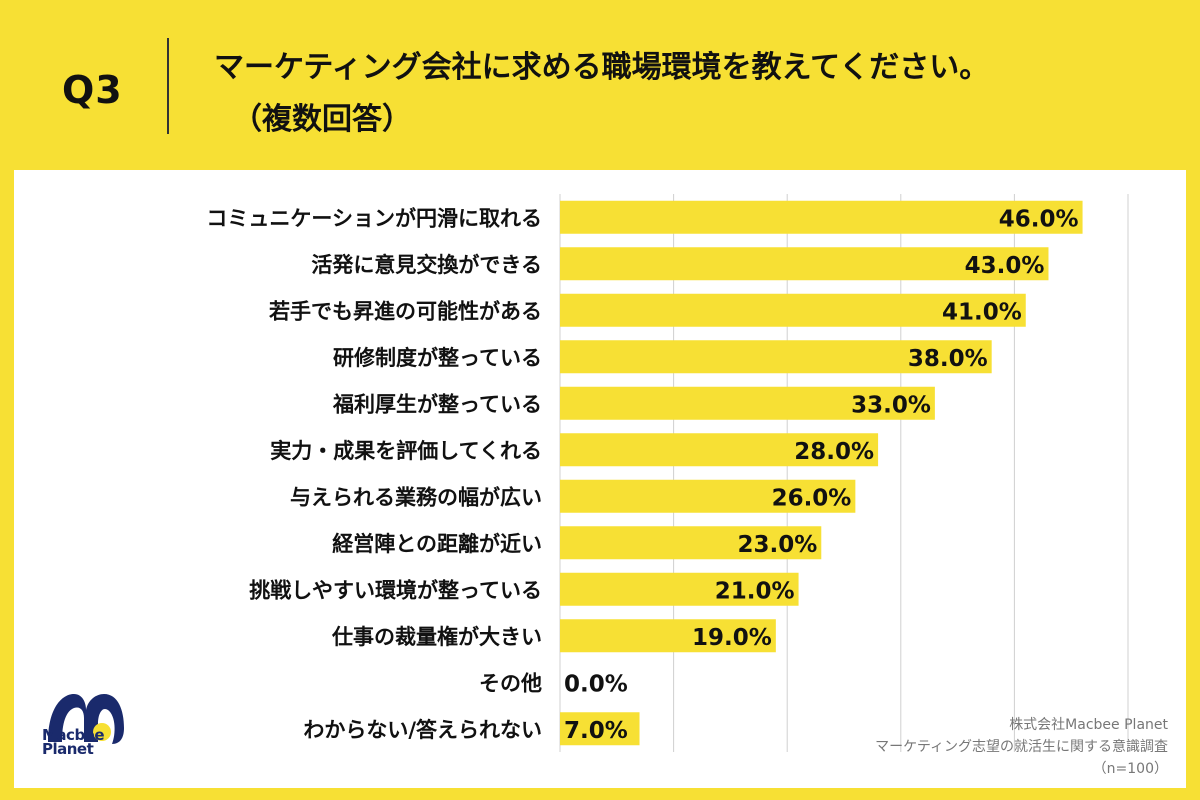  What do you see at coordinates (755, 591) in the screenshot?
I see `value-label: 21.0%` at bounding box center [755, 591].